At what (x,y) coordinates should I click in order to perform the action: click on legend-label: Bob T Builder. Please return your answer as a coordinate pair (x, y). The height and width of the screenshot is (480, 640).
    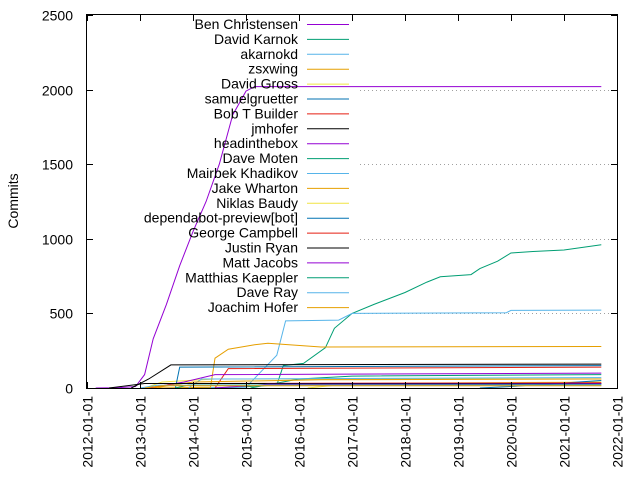
    Looking at the image, I should click on (256, 113).